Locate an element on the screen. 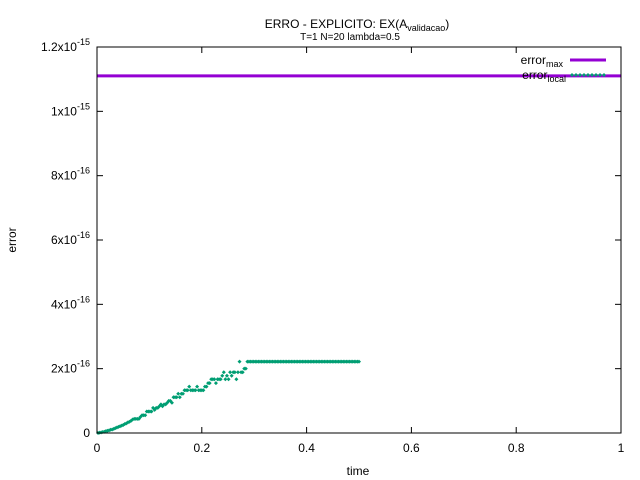 This screenshot has height=480, width=640. y-tick-label: 6x10⁻¹⁶ is located at coordinates (70, 238).